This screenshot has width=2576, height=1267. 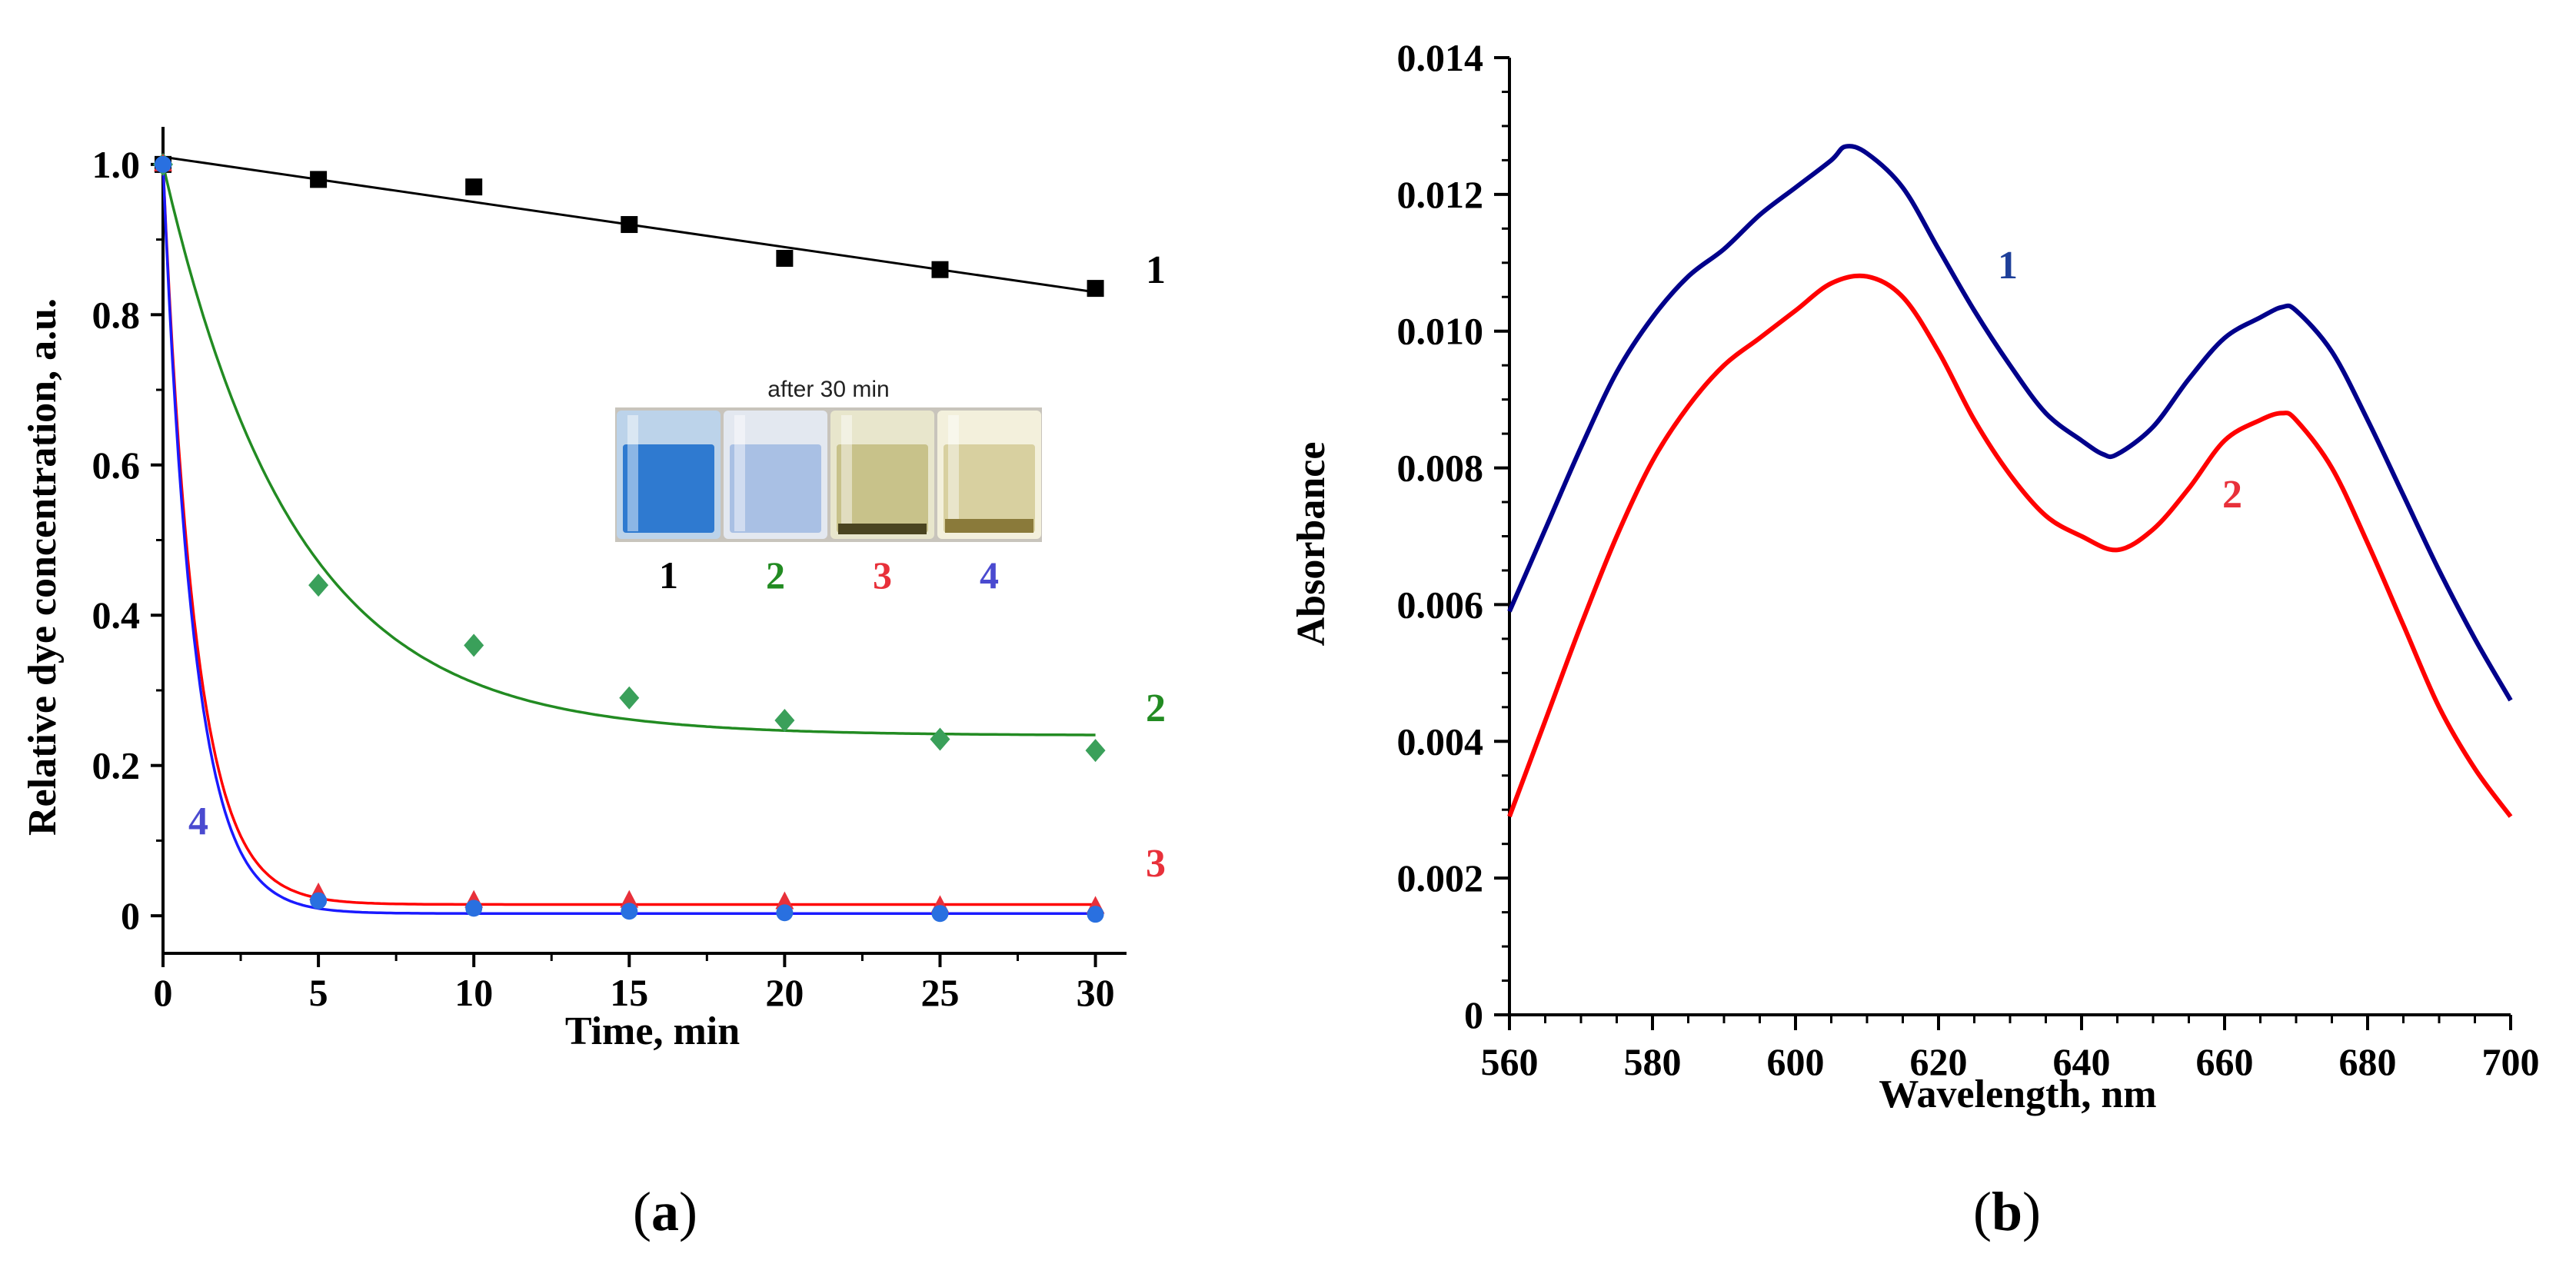 What do you see at coordinates (1156, 709) in the screenshot?
I see `panel-a-curve-label-2: 2` at bounding box center [1156, 709].